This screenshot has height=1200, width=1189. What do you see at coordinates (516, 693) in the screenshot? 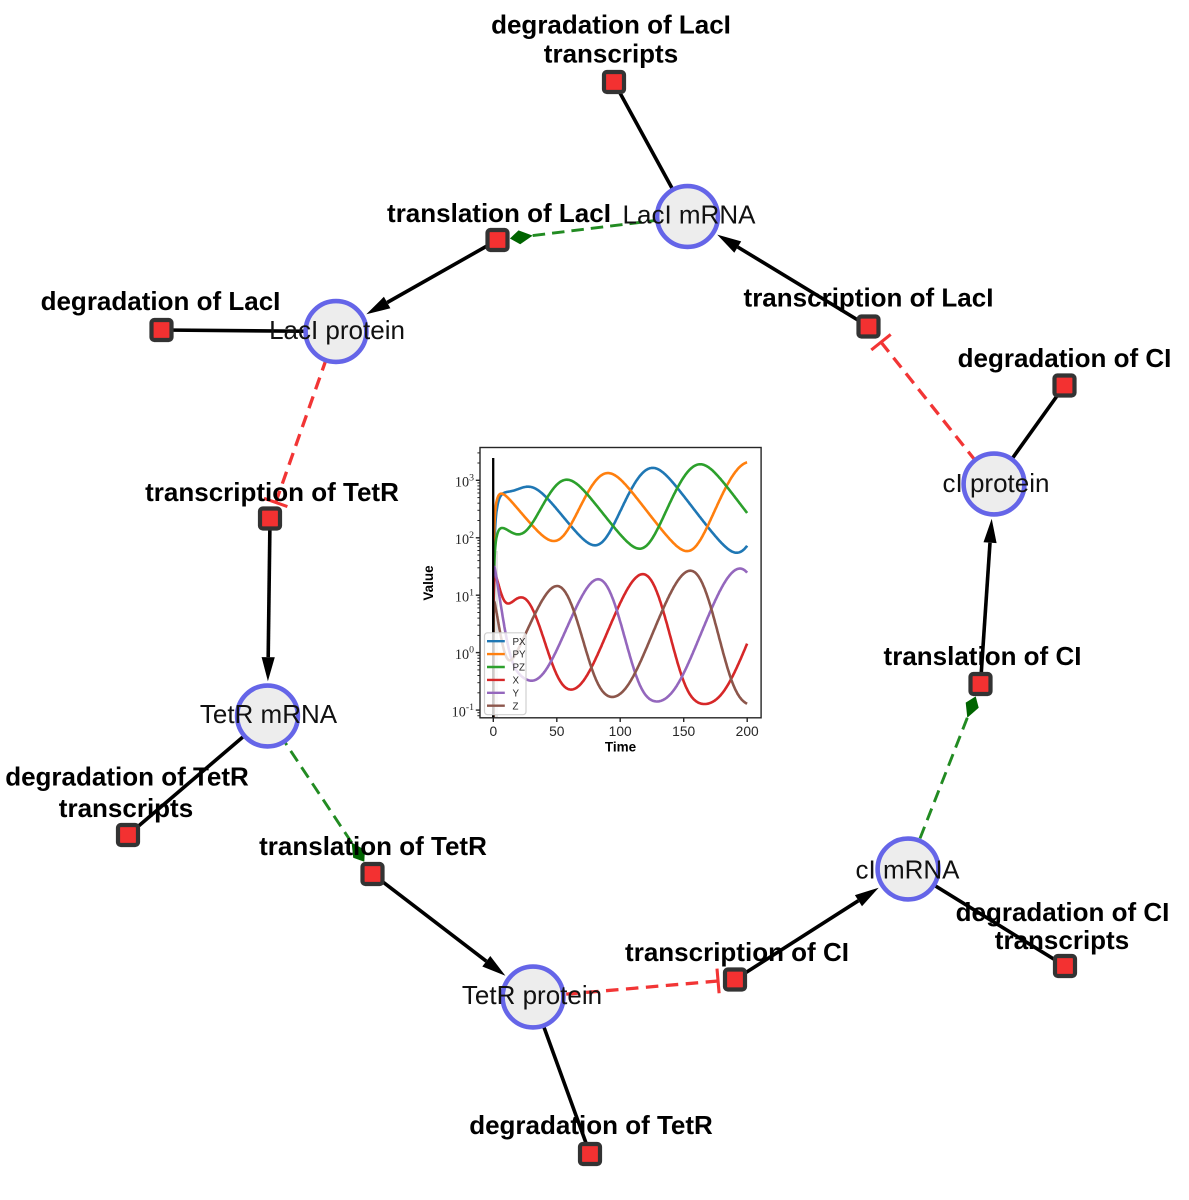
I see `svg-text: Y` at bounding box center [516, 693].